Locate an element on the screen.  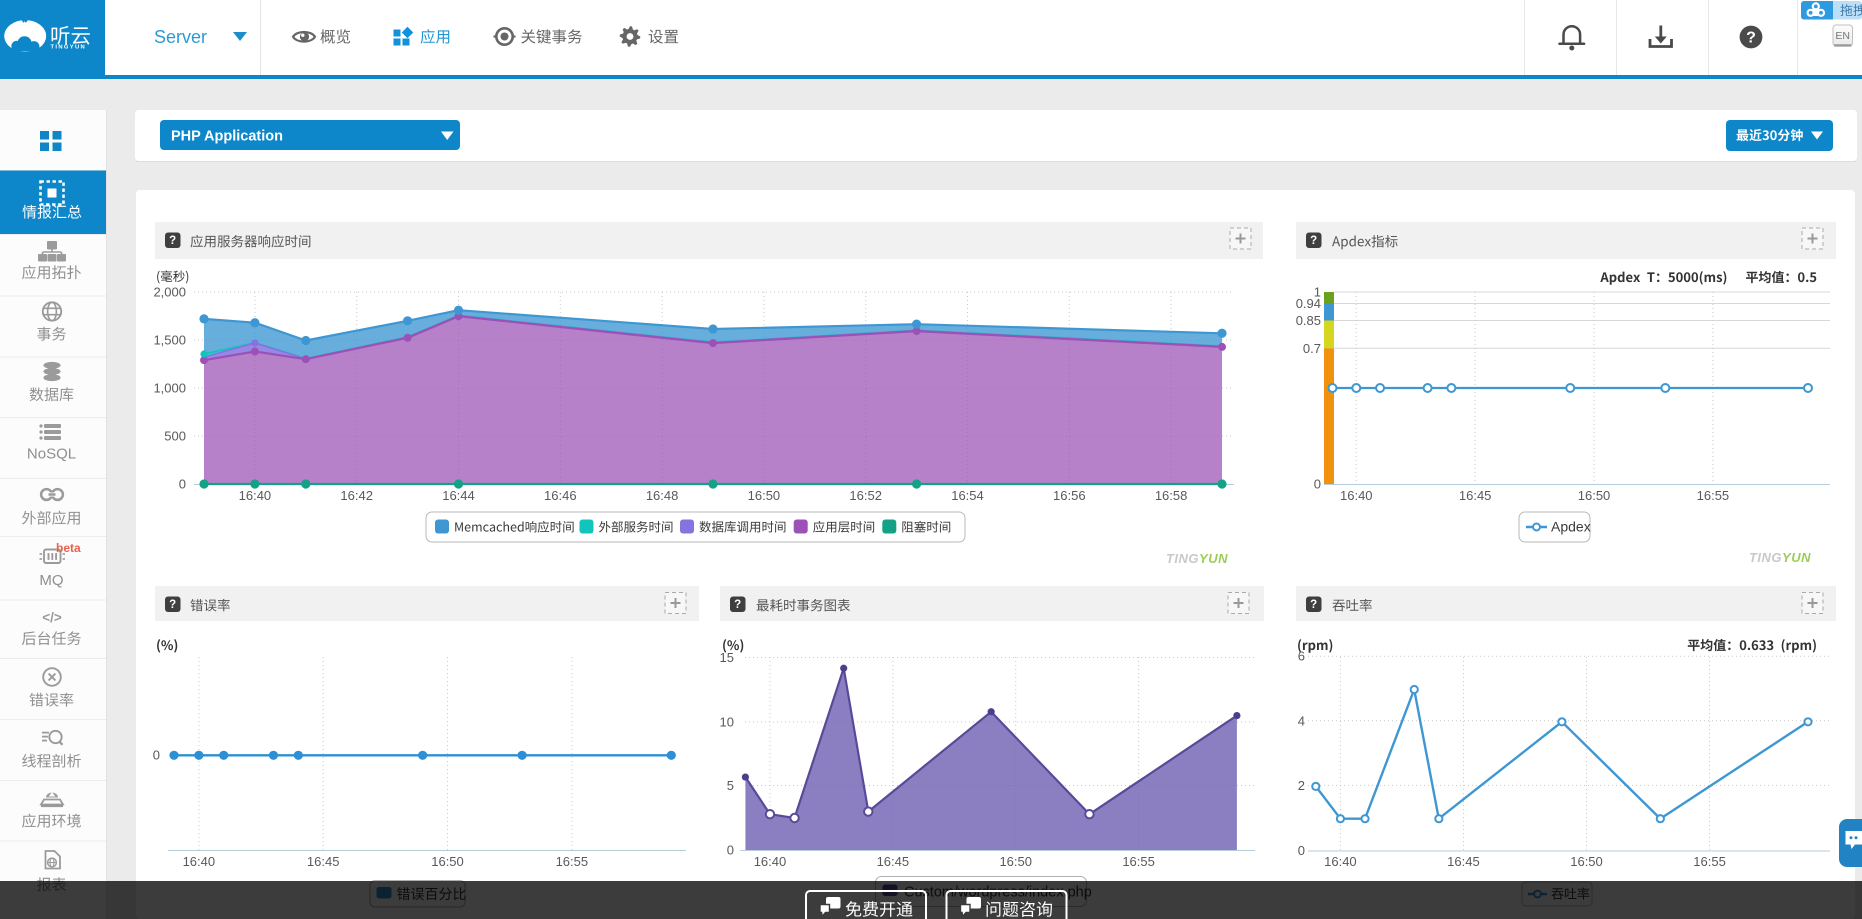
svg-text: 5 is located at coordinates (730, 785).